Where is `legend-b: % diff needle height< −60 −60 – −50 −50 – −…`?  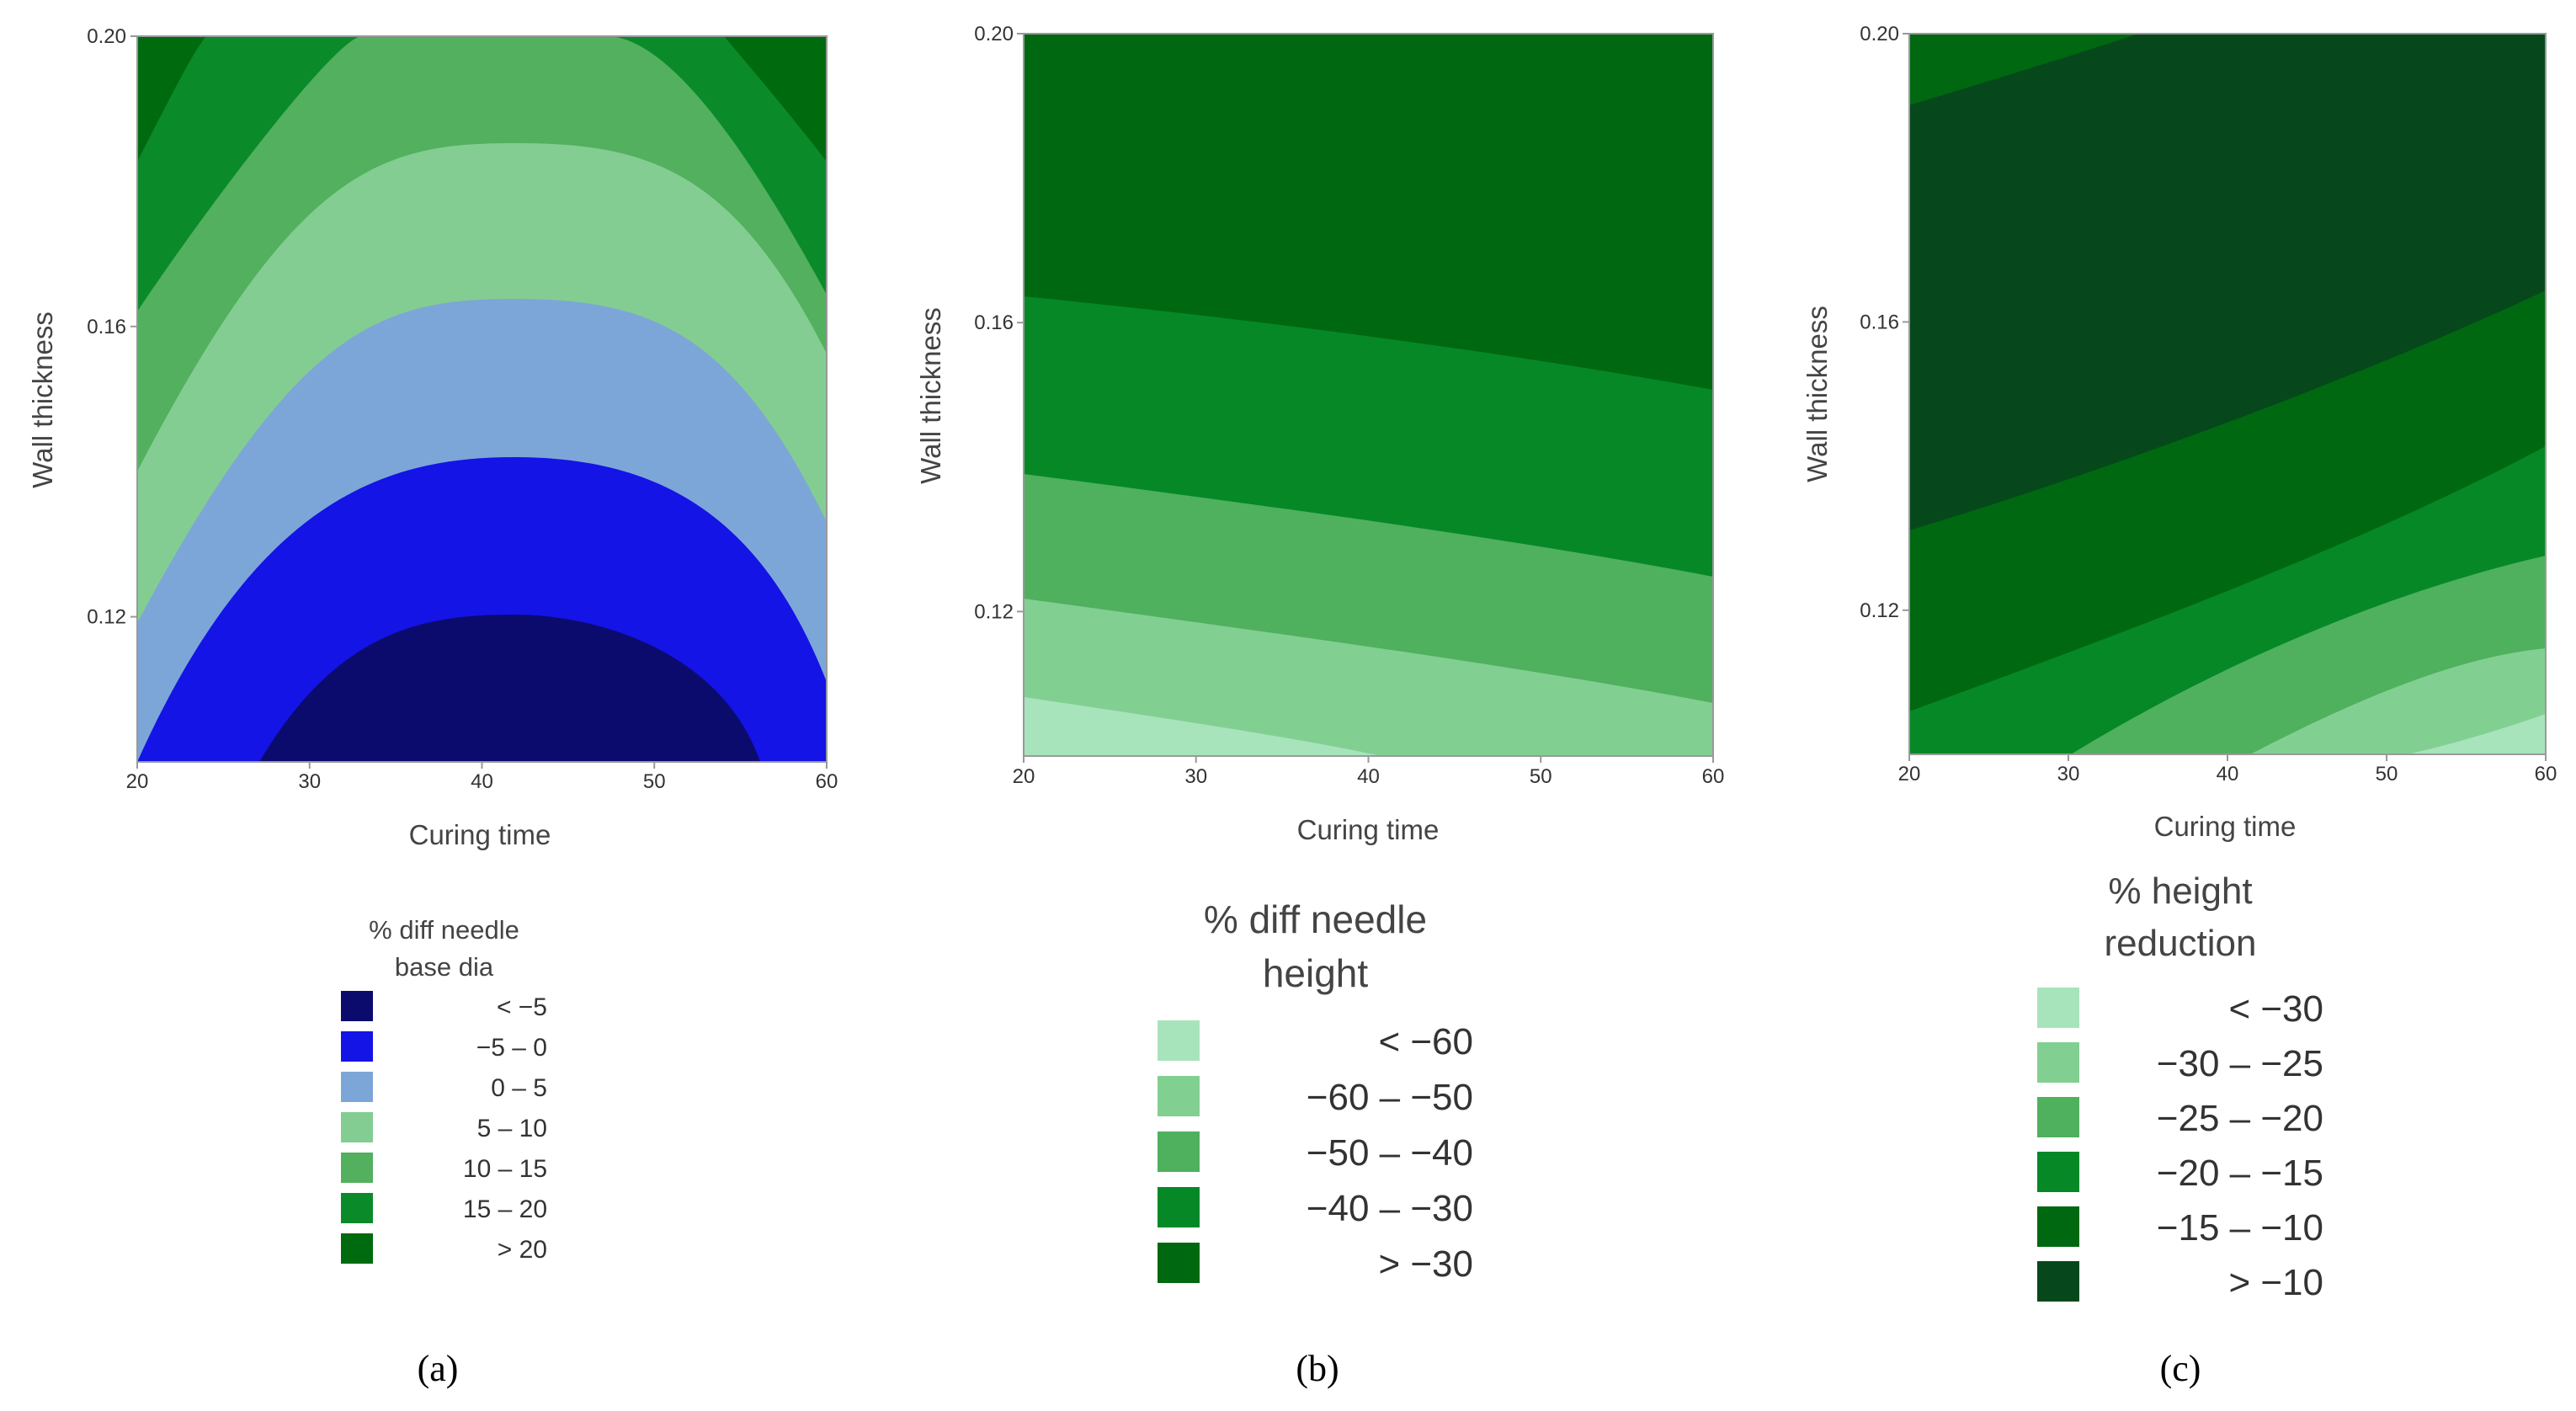
legend-b: % diff needle height< −60 −60 – −50 −50 – −… is located at coordinates (1315, 1091).